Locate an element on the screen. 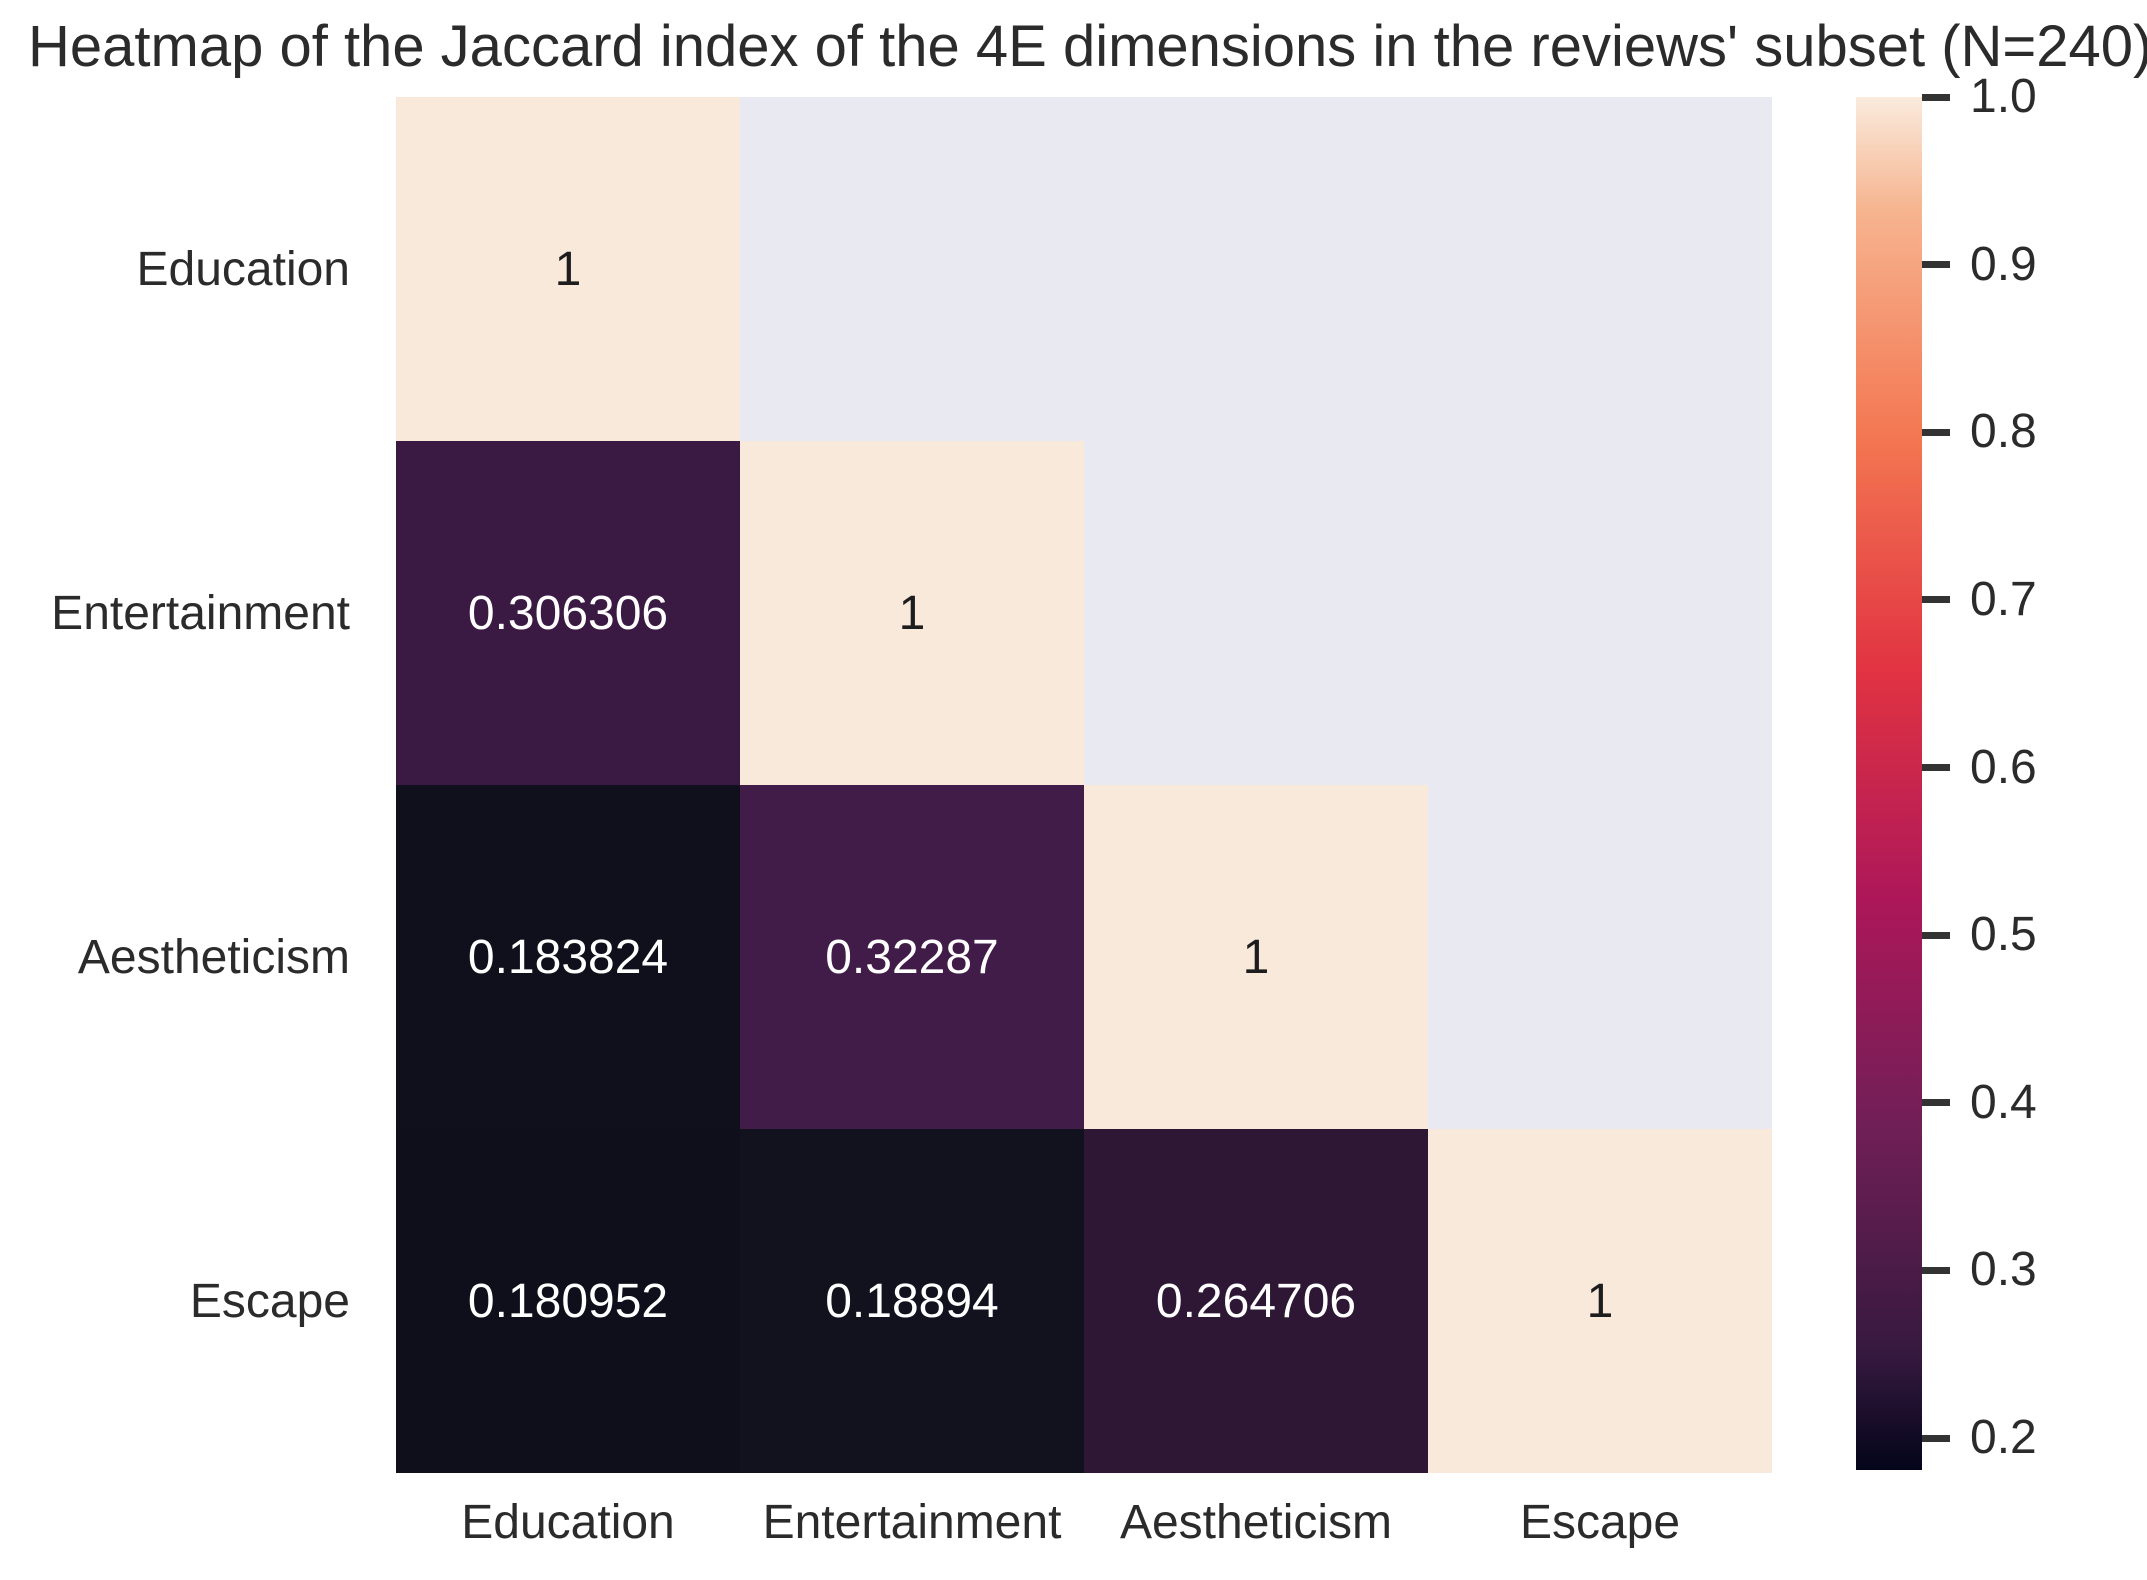 Image resolution: width=2147 pixels, height=1580 pixels. row-label-aestheticism: Aestheticism is located at coordinates (213, 957).